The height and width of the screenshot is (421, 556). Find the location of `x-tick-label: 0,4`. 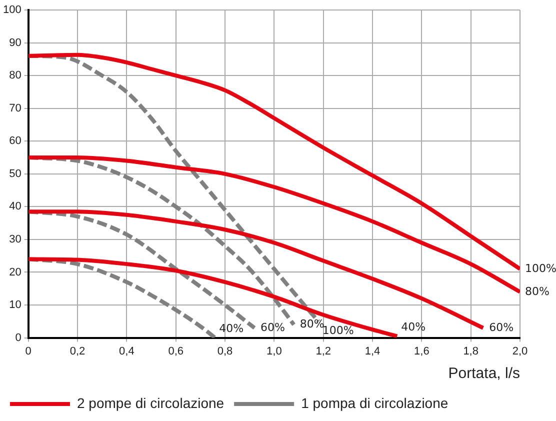

x-tick-label: 0,4 is located at coordinates (126, 351).